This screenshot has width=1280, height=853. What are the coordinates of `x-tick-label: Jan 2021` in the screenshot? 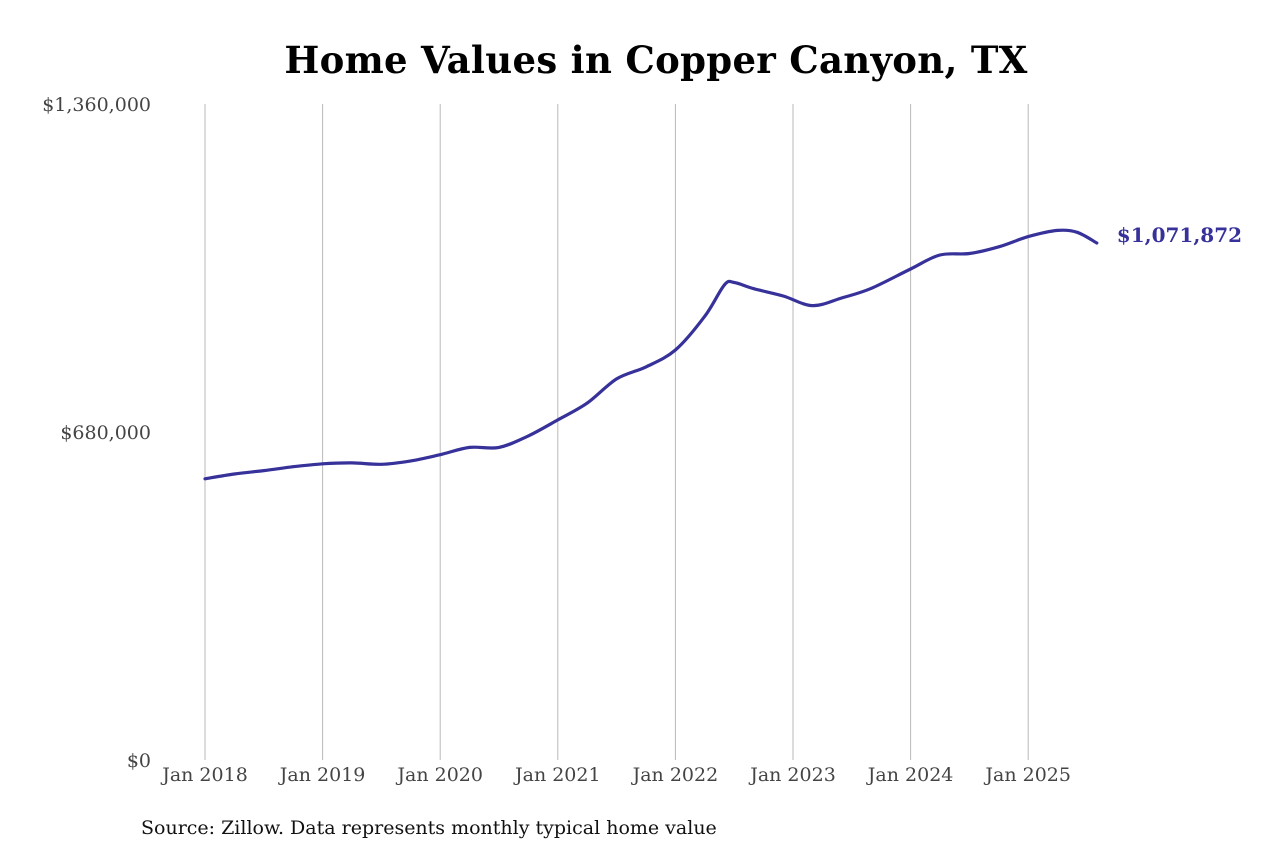 It's located at (557, 775).